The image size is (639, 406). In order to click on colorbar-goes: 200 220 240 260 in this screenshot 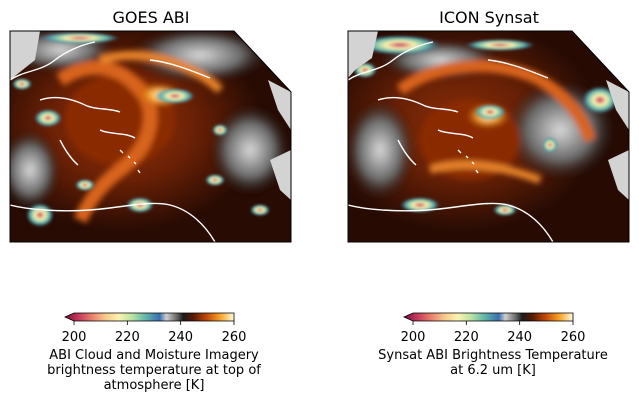, I will do `click(154, 328)`.